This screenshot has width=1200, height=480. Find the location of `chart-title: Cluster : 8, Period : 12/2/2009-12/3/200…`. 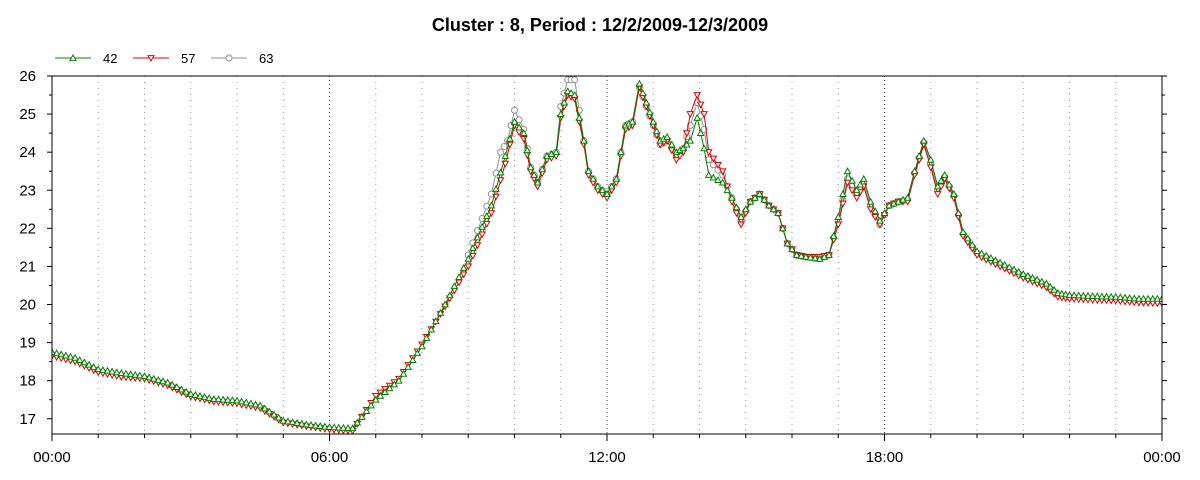

chart-title: Cluster : 8, Period : 12/2/2009-12/3/200… is located at coordinates (600, 25).